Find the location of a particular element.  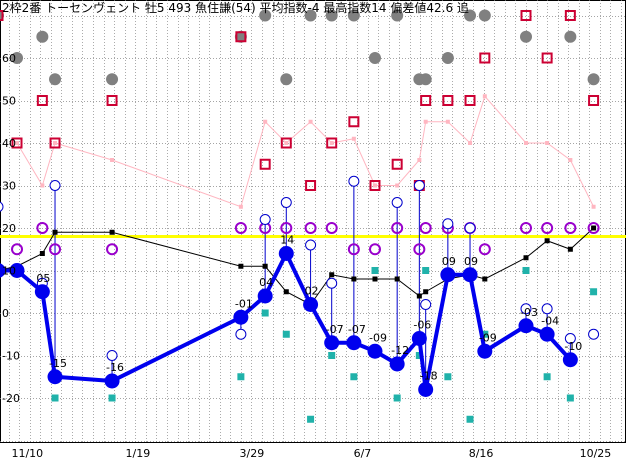

y-tick-label: 20 is located at coordinates (9, 228).